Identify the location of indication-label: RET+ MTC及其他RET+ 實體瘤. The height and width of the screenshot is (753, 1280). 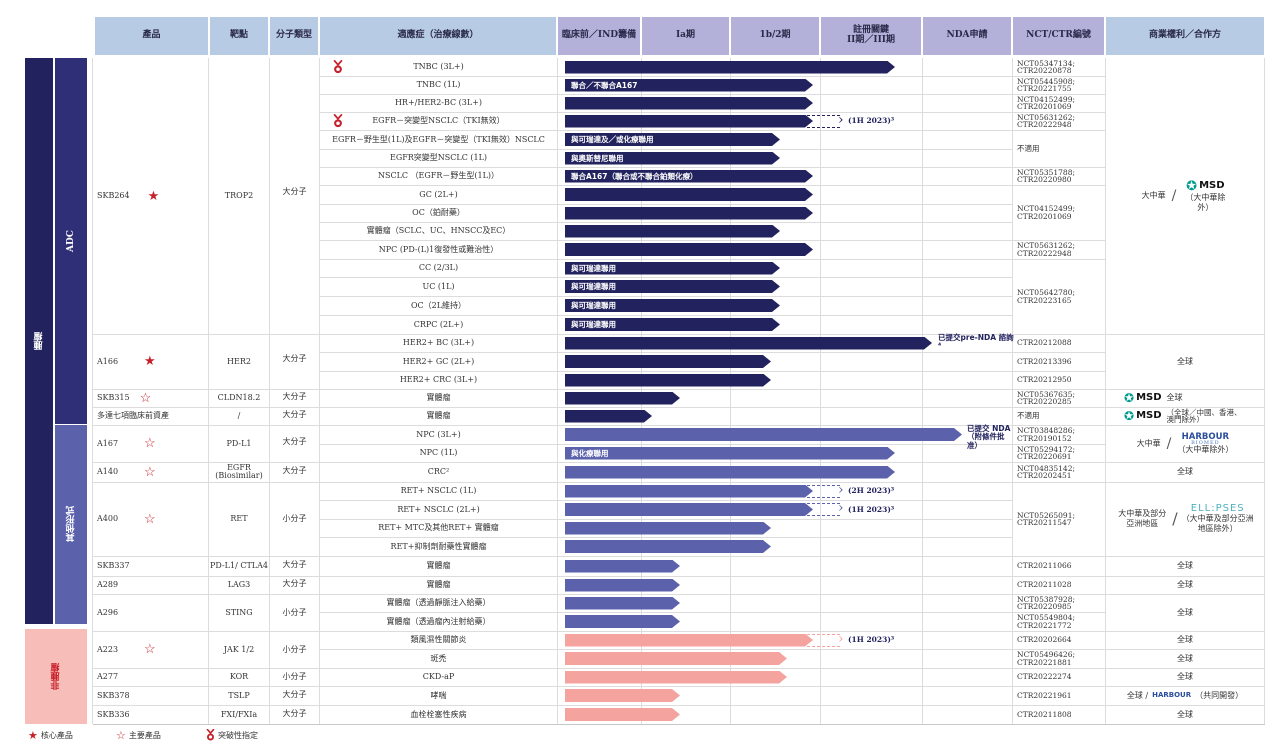
(438, 527).